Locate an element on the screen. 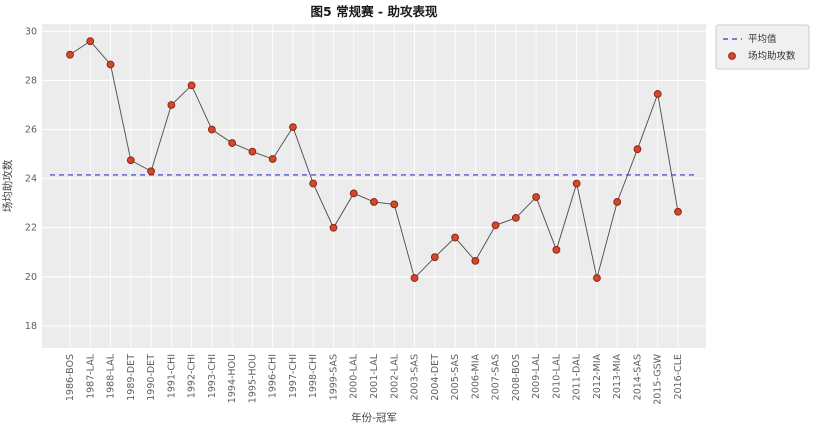  x-tick-label: 1993-CHI is located at coordinates (212, 376).